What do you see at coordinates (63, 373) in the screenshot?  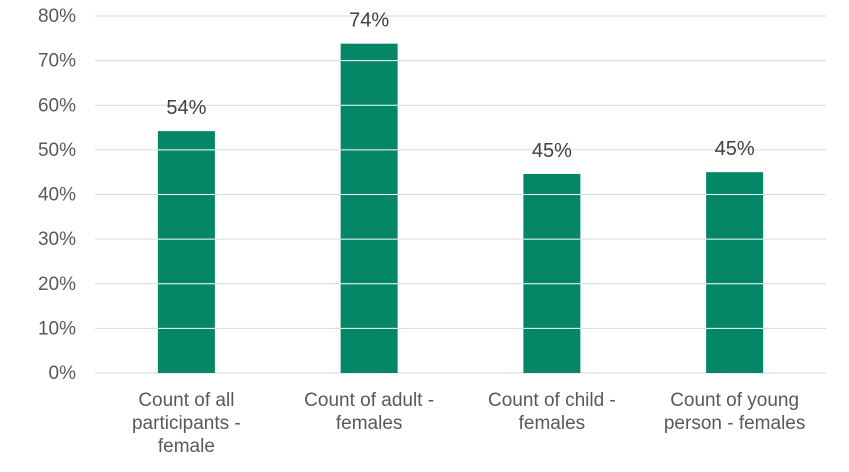 I see `y-tick-label: 0%` at bounding box center [63, 373].